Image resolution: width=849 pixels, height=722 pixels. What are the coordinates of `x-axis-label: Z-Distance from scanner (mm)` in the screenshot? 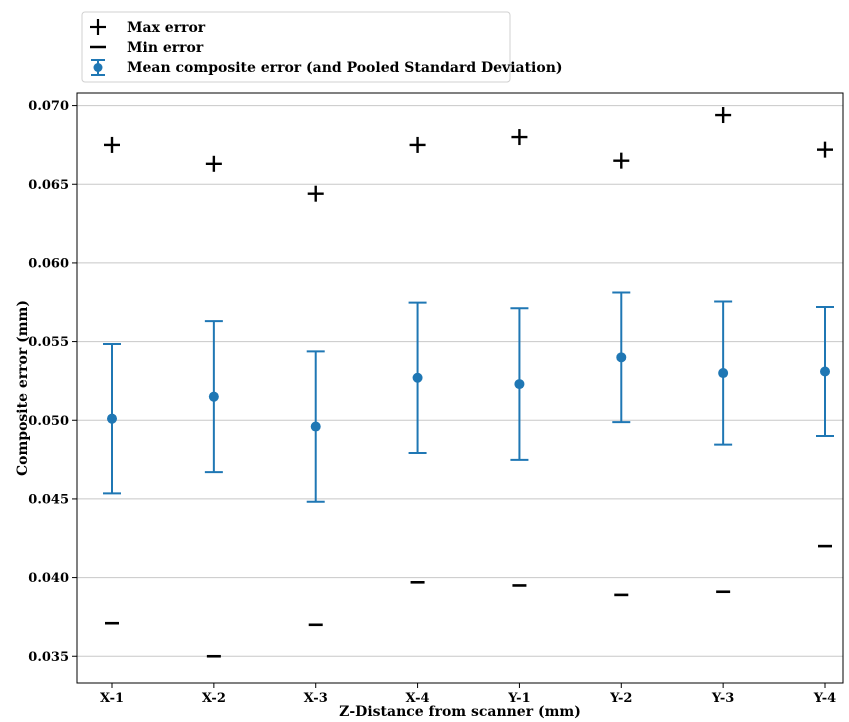 It's located at (460, 712).